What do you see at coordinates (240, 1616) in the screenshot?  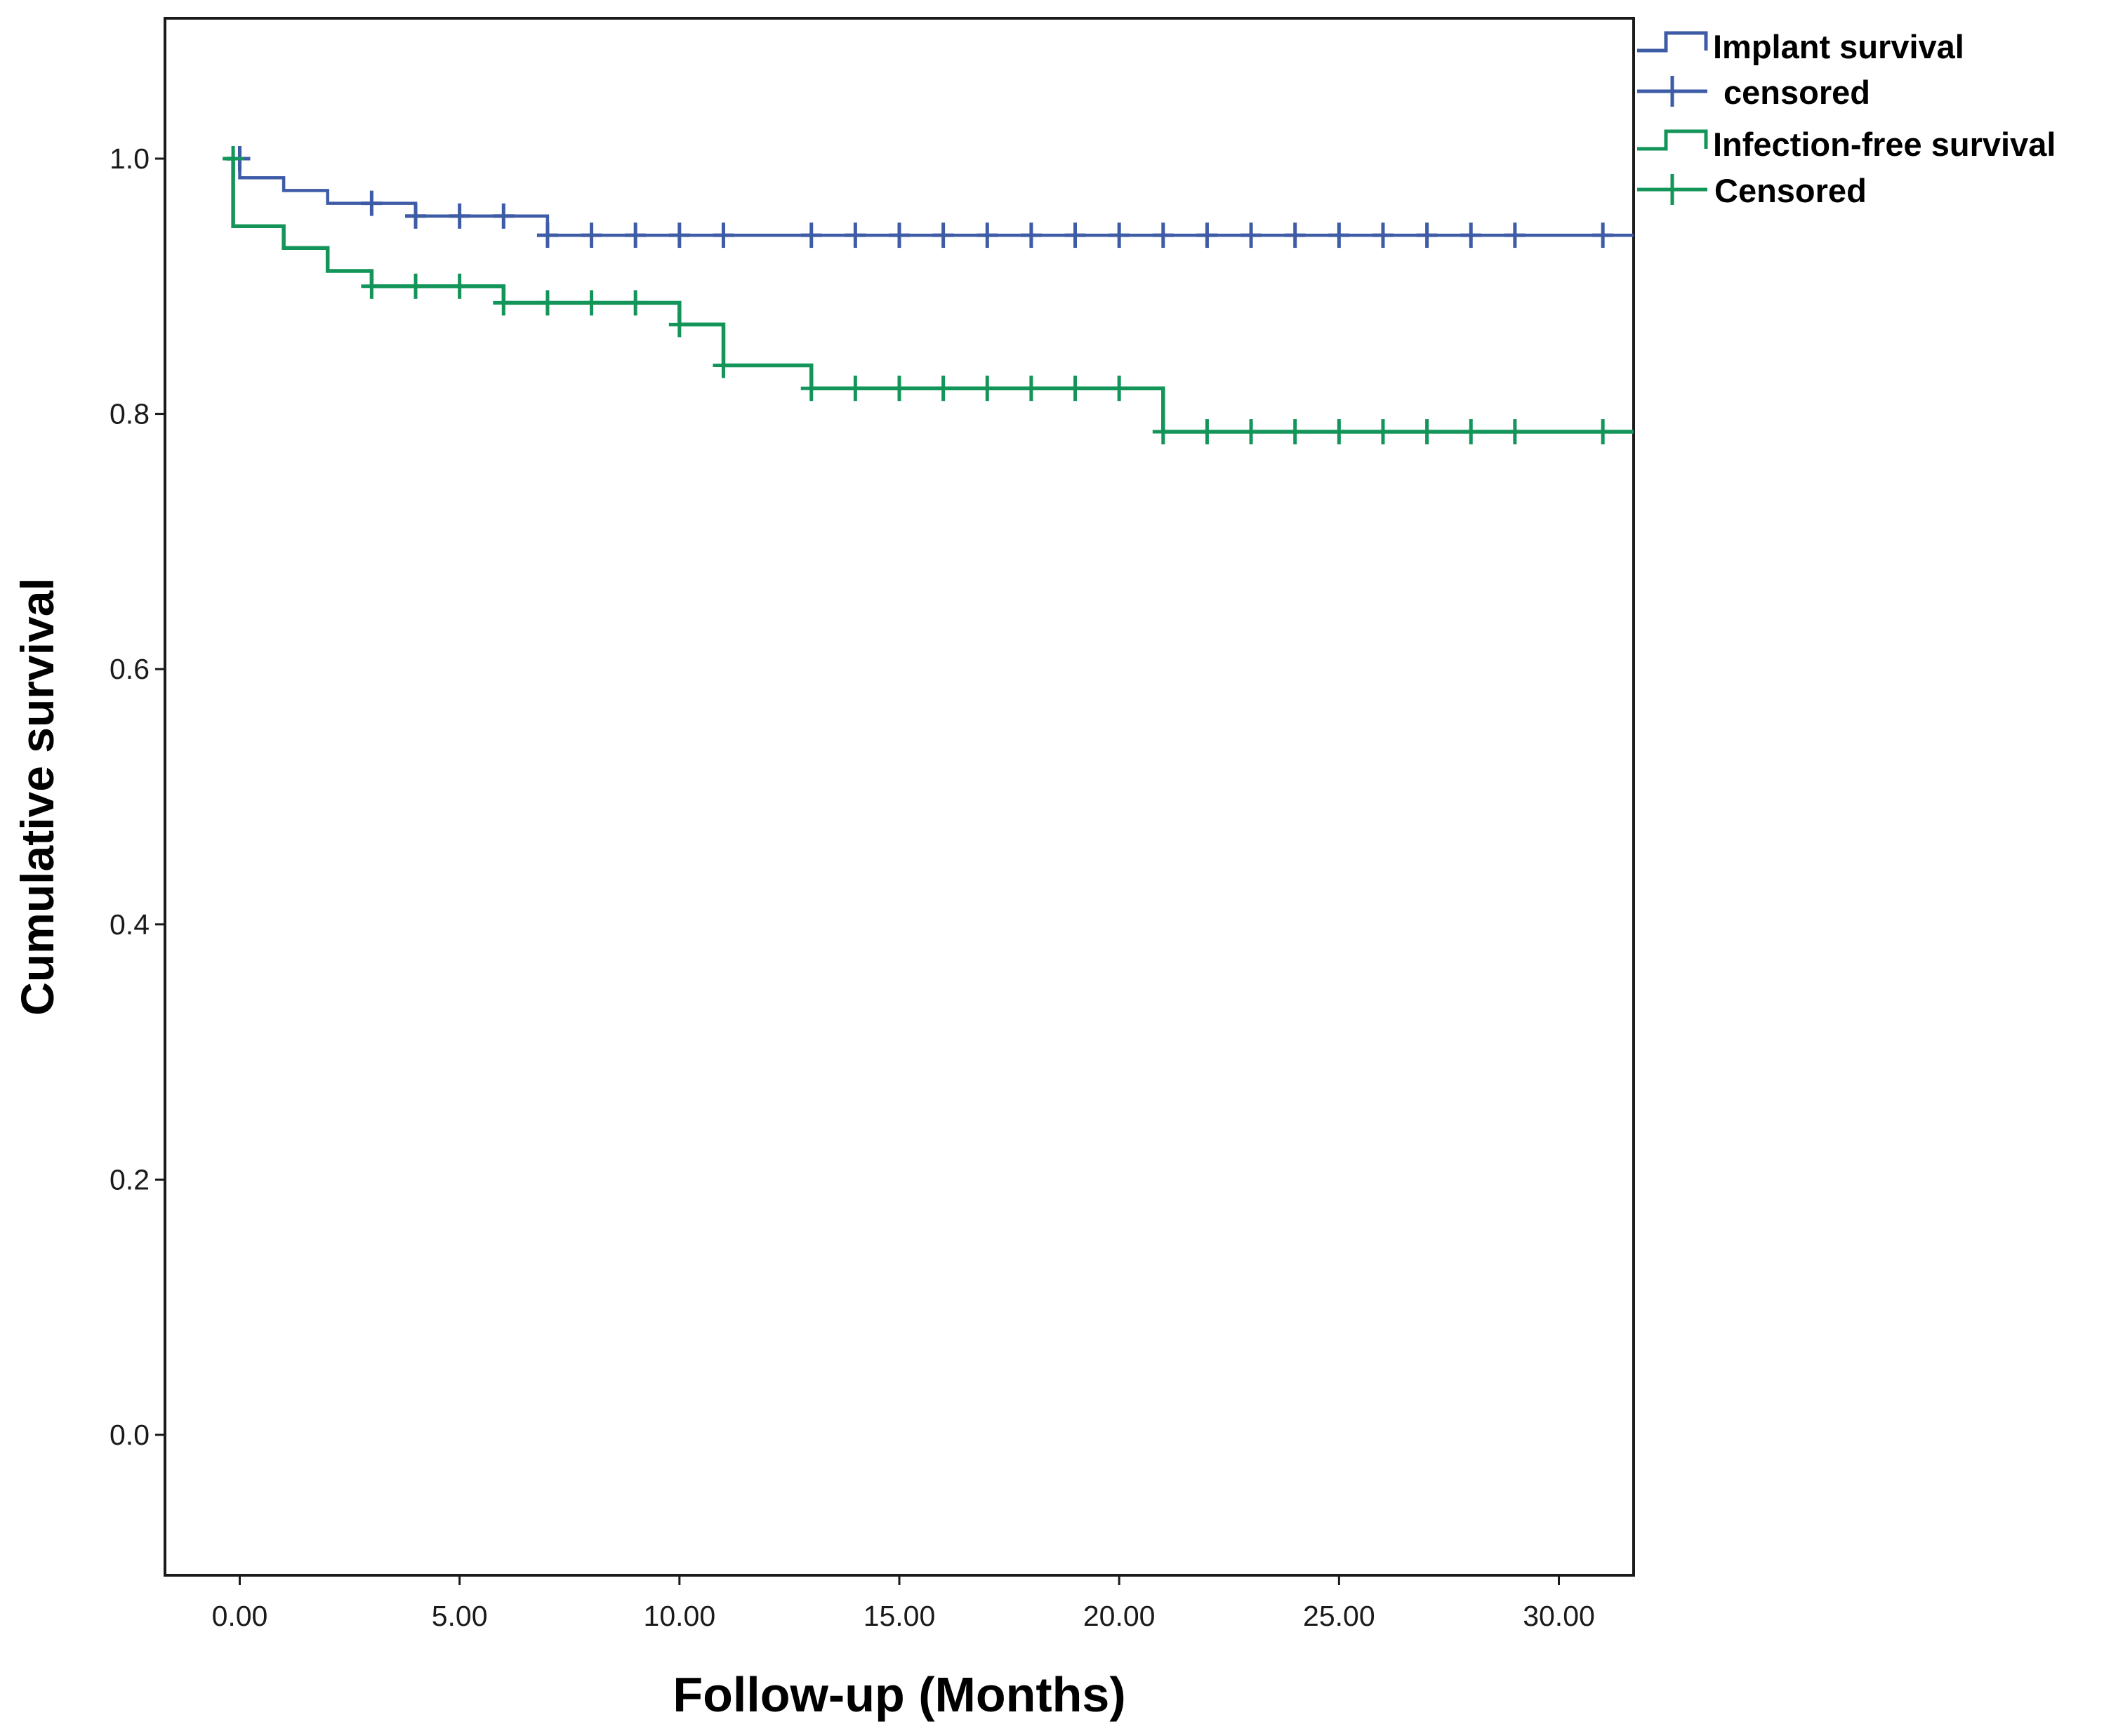 I see `x-tick-label: 0.00` at bounding box center [240, 1616].